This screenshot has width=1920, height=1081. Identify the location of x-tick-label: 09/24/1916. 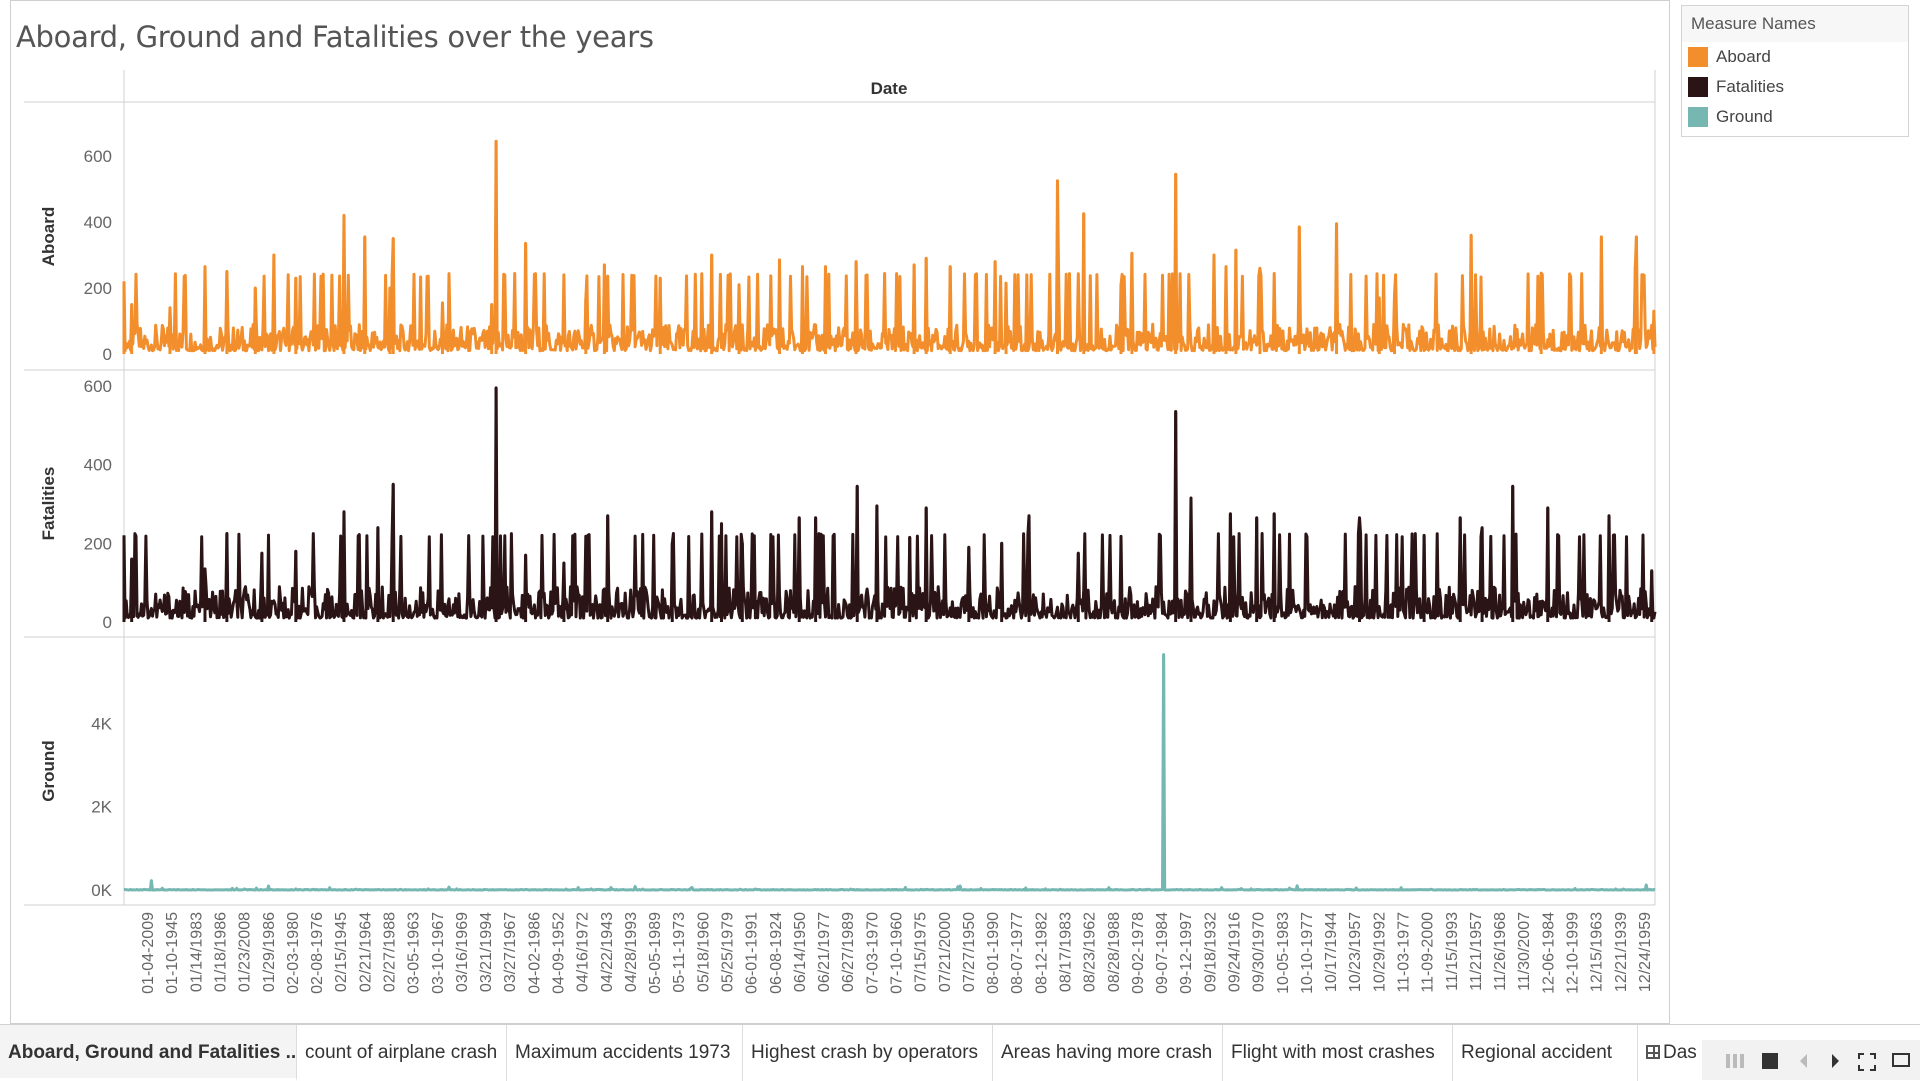
(1235, 952).